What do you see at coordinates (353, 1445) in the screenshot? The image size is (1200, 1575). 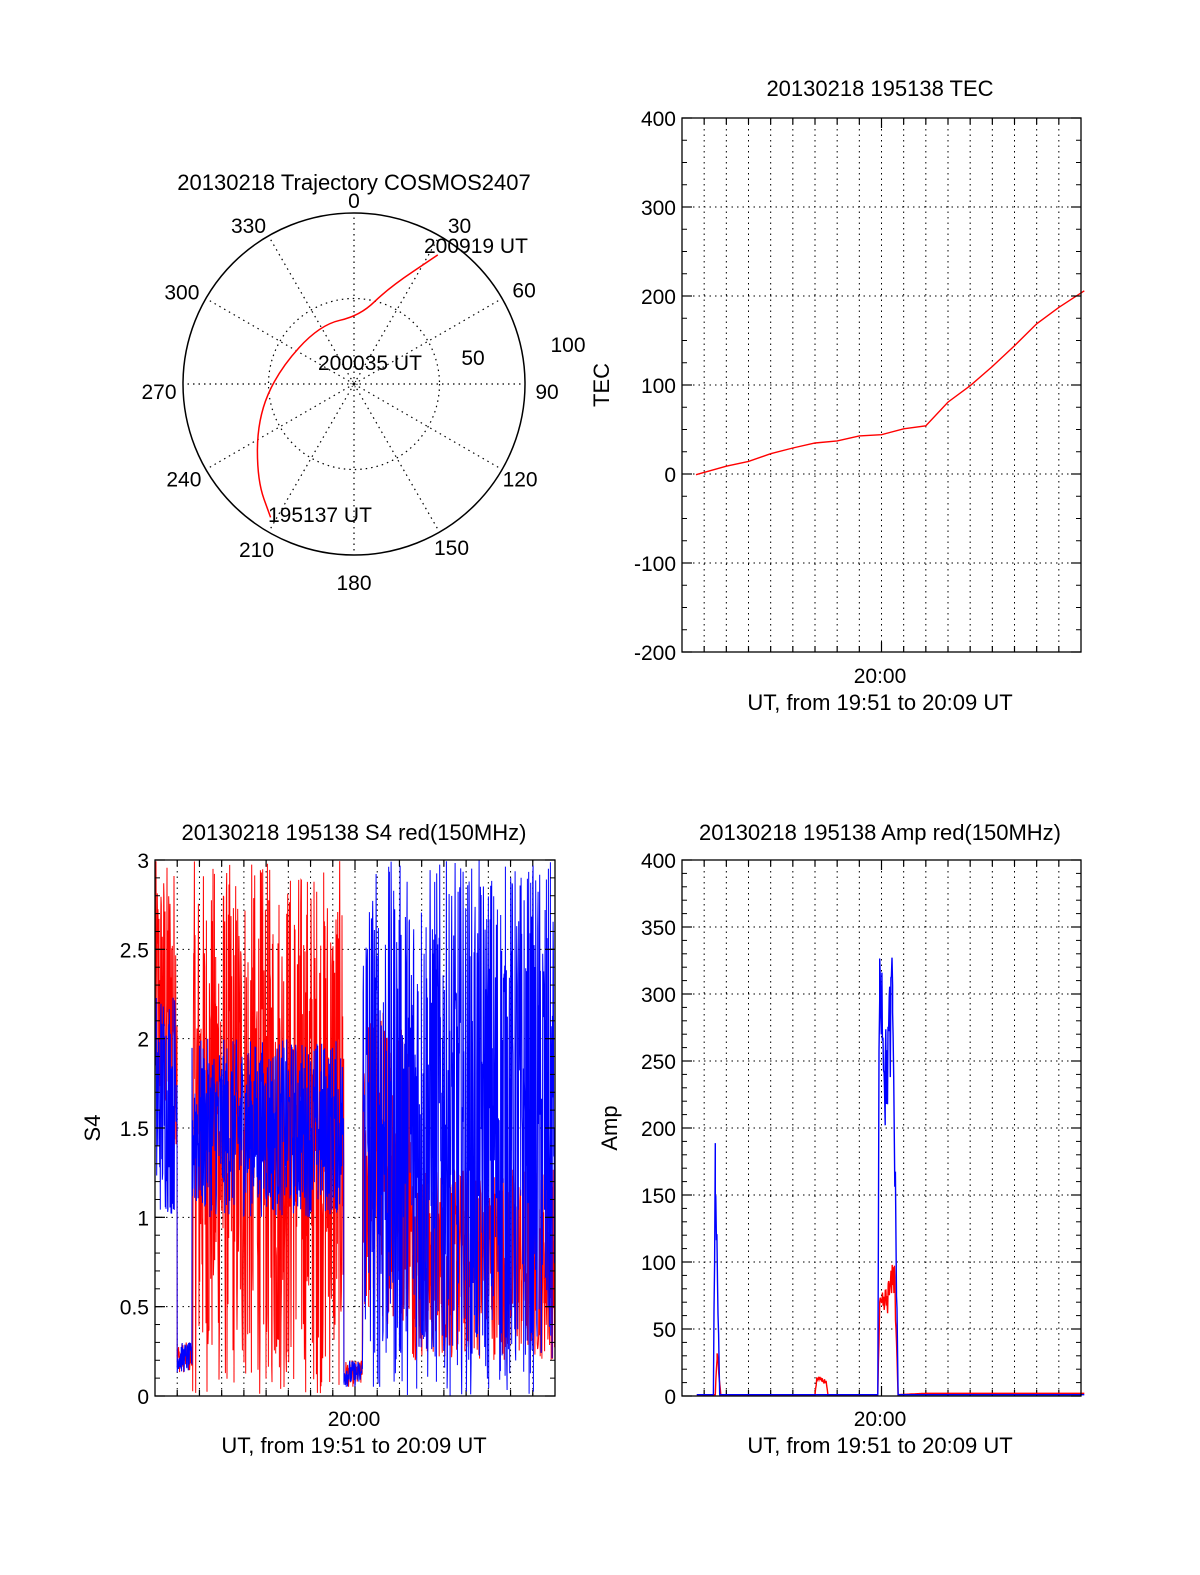 I see `s4-x-label: UT, from 19:51 to 20:09 UT` at bounding box center [353, 1445].